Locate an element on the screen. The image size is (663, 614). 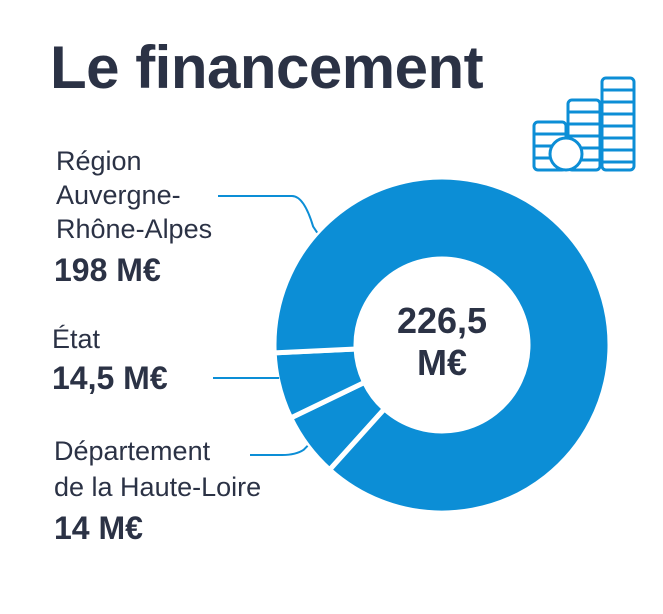
label-etat-line-1: État is located at coordinates (76, 339).